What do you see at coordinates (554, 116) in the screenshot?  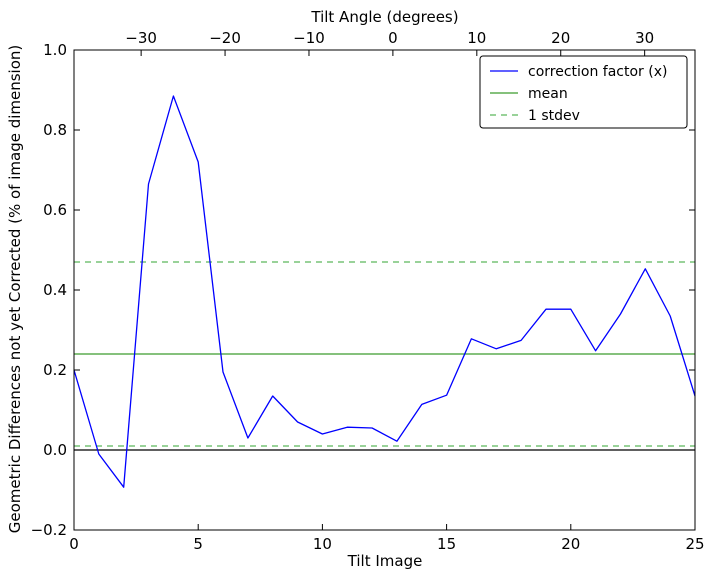 I see `legend-label-1-stdev: 1 stdev` at bounding box center [554, 116].